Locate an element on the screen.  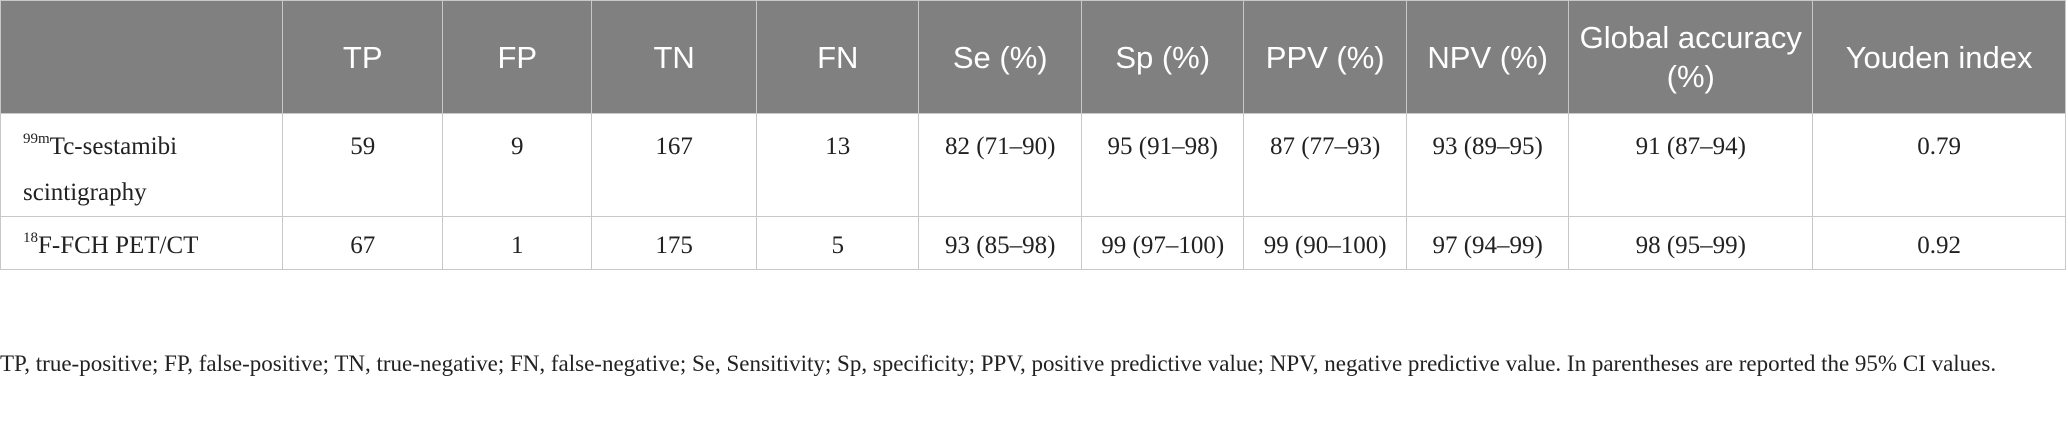
fp-cell: 1 is located at coordinates (517, 243).